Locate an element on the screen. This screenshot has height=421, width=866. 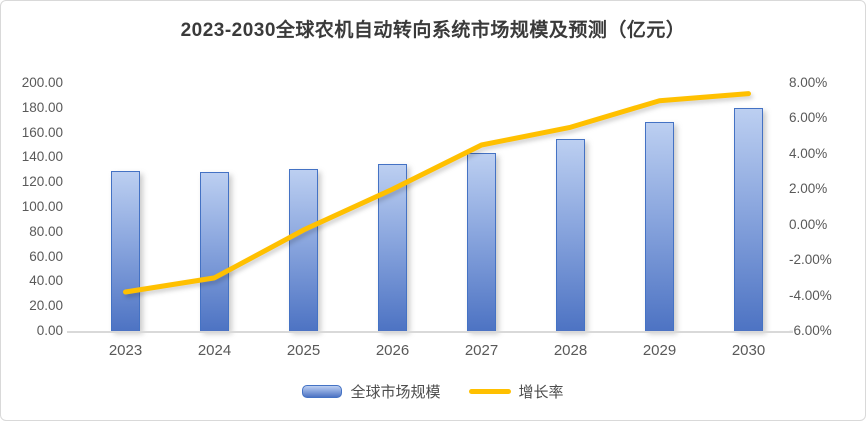
y-left-tick-label: 0.00 is located at coordinates (49, 330).